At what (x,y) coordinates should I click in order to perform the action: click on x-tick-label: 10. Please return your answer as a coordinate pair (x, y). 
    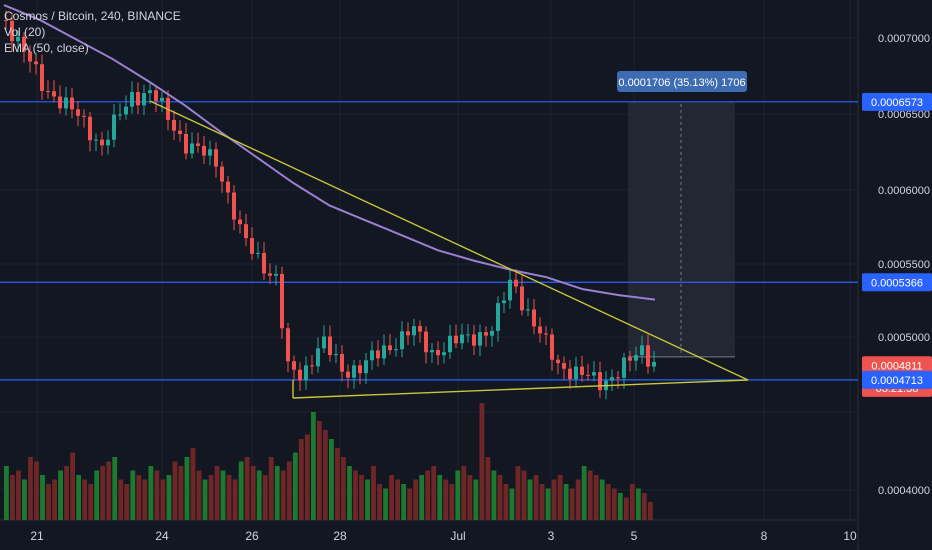
    Looking at the image, I should click on (850, 536).